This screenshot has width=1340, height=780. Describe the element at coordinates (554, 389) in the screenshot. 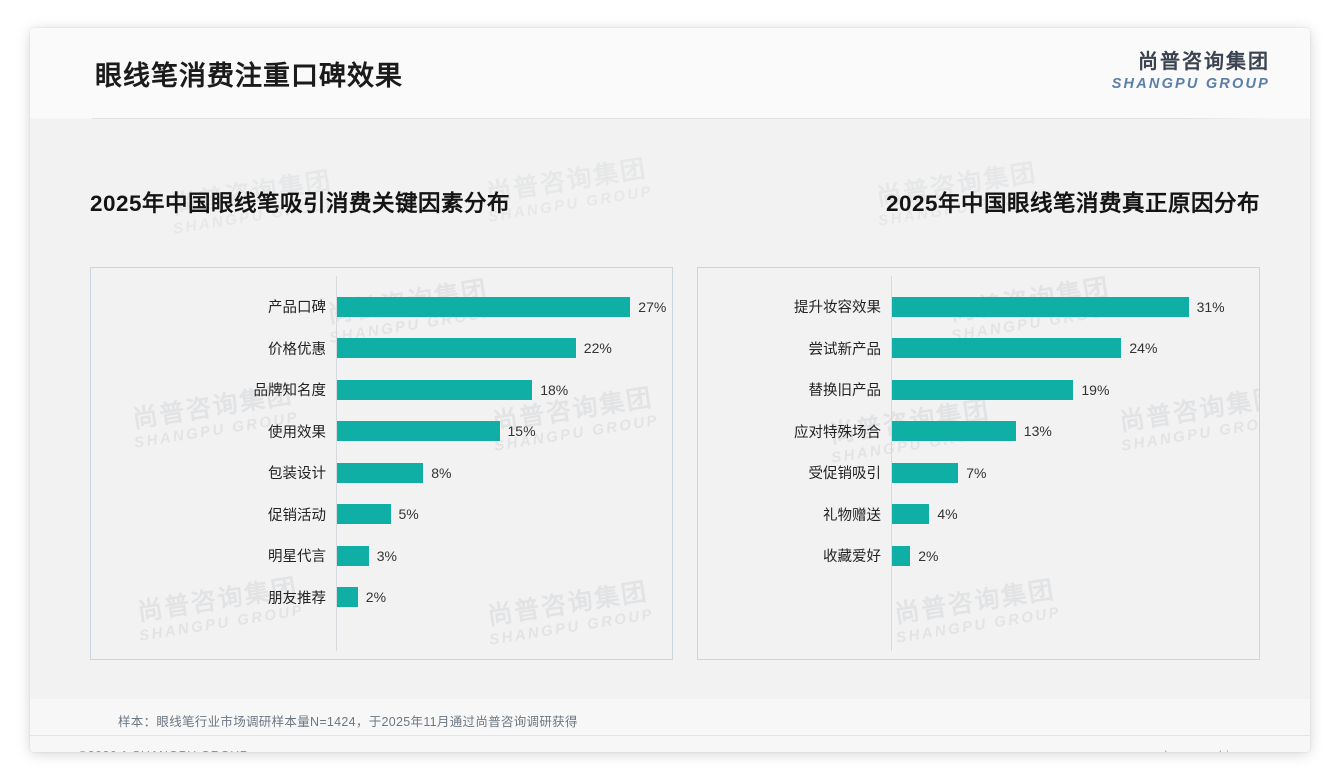

I see `bar-value-label: 18%` at that location.